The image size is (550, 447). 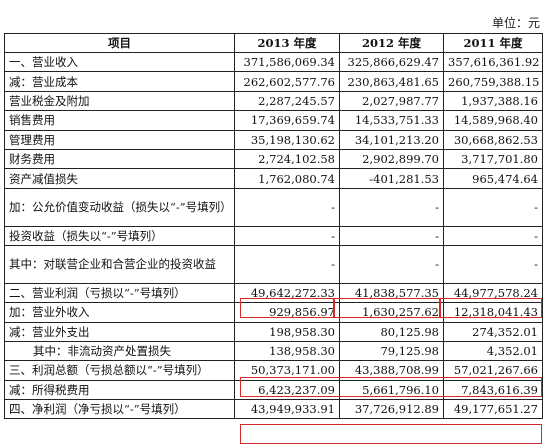 I want to click on value-2013: 2,287,245.57, so click(x=287, y=101).